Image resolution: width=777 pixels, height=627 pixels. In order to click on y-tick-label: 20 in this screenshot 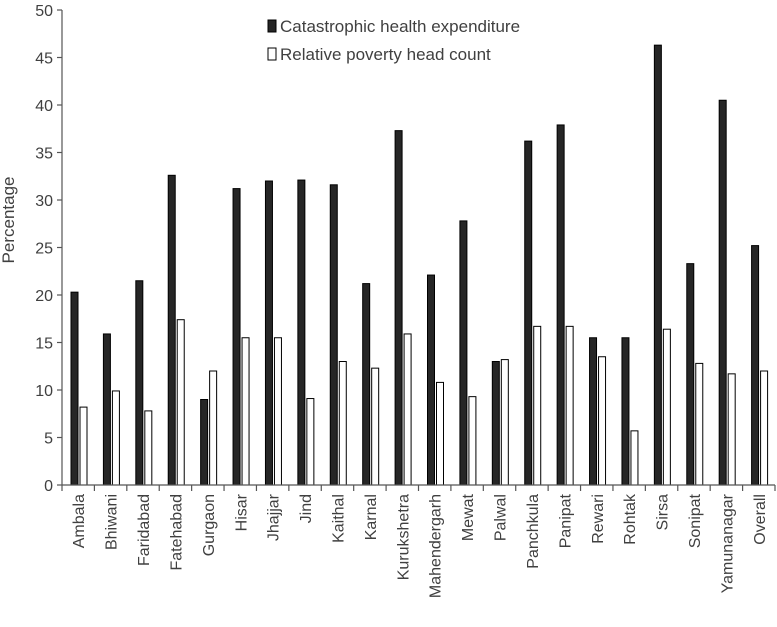, I will do `click(44, 296)`.